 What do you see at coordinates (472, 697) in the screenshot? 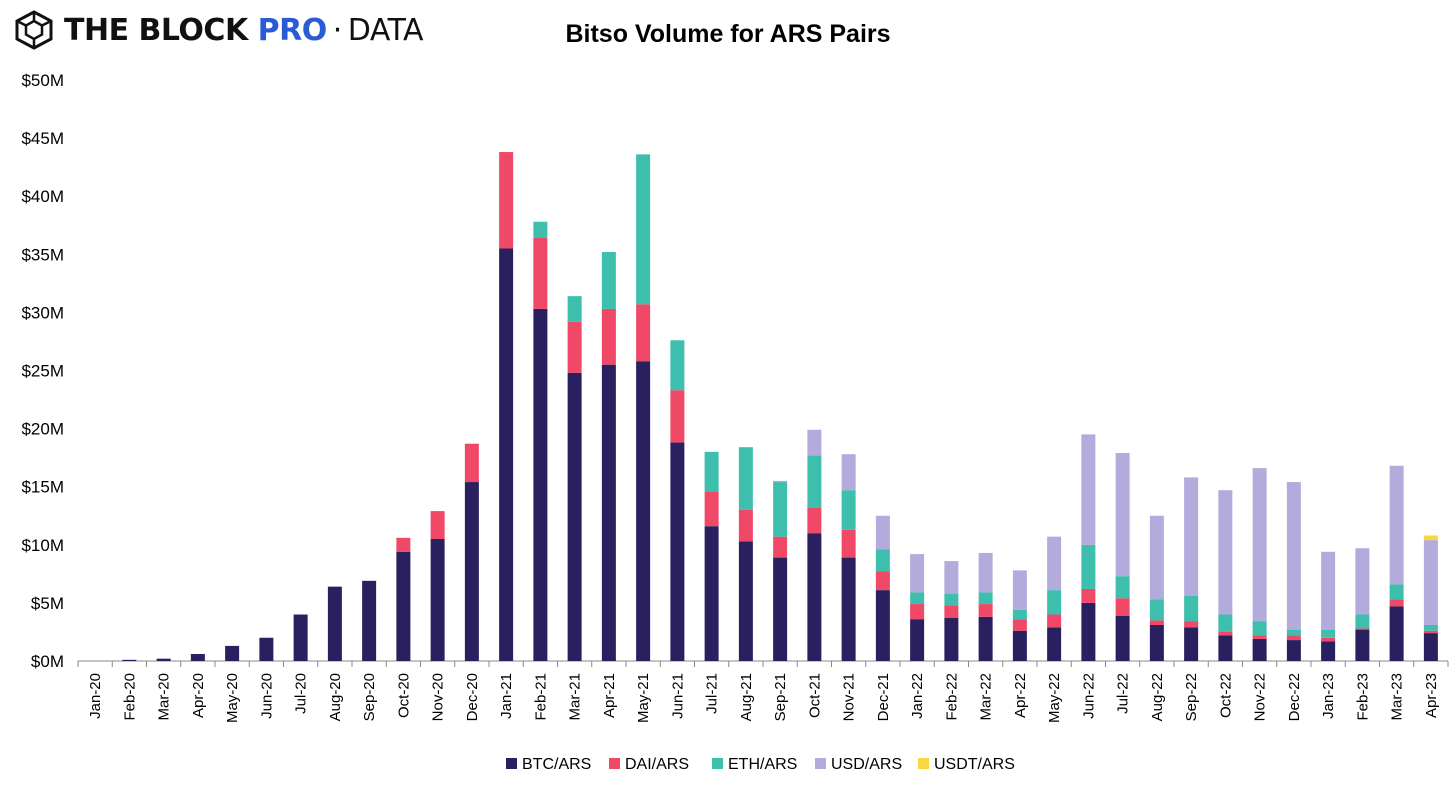
I see `x-tick-label: Dec-20` at bounding box center [472, 697].